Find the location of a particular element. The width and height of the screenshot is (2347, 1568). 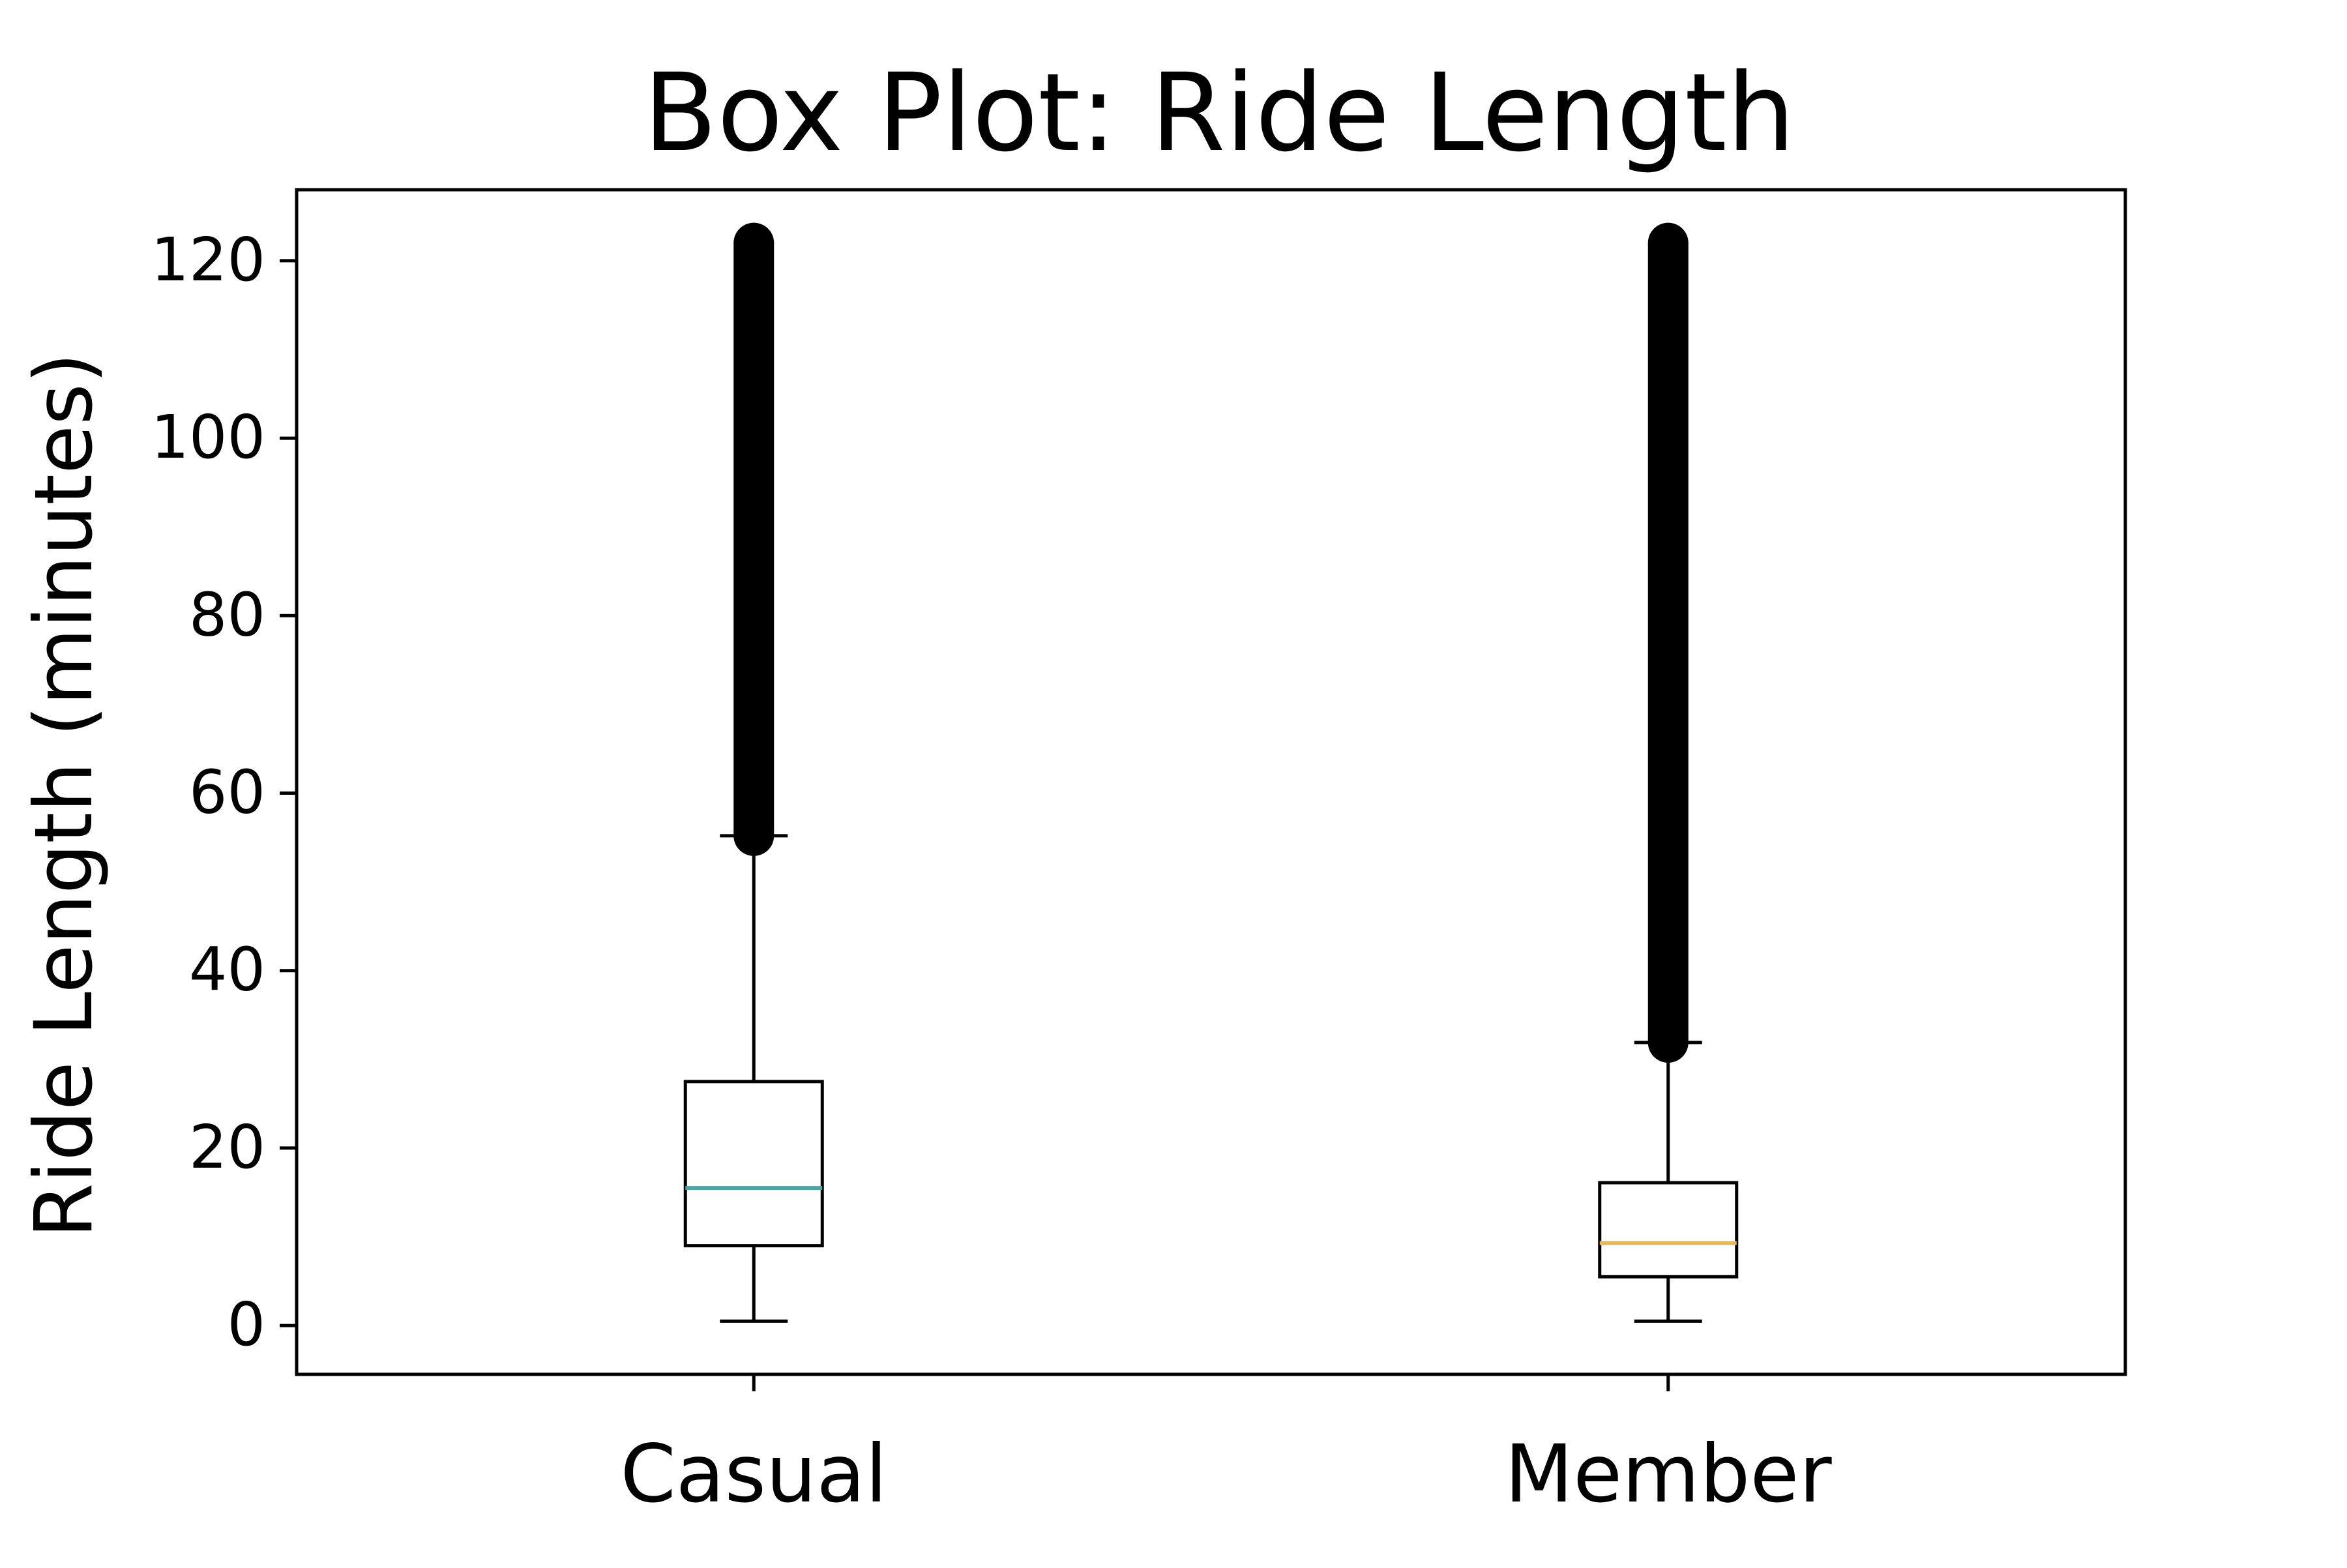

x-tick-label: Casual is located at coordinates (754, 1474).